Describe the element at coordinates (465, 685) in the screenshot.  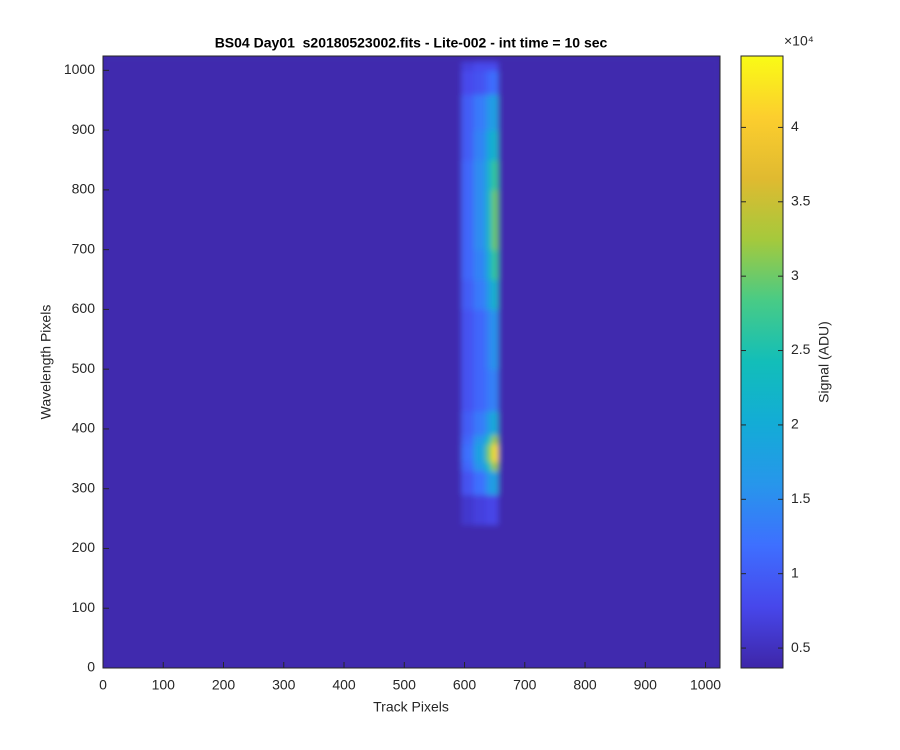
I see `x-tick-label: 600` at that location.